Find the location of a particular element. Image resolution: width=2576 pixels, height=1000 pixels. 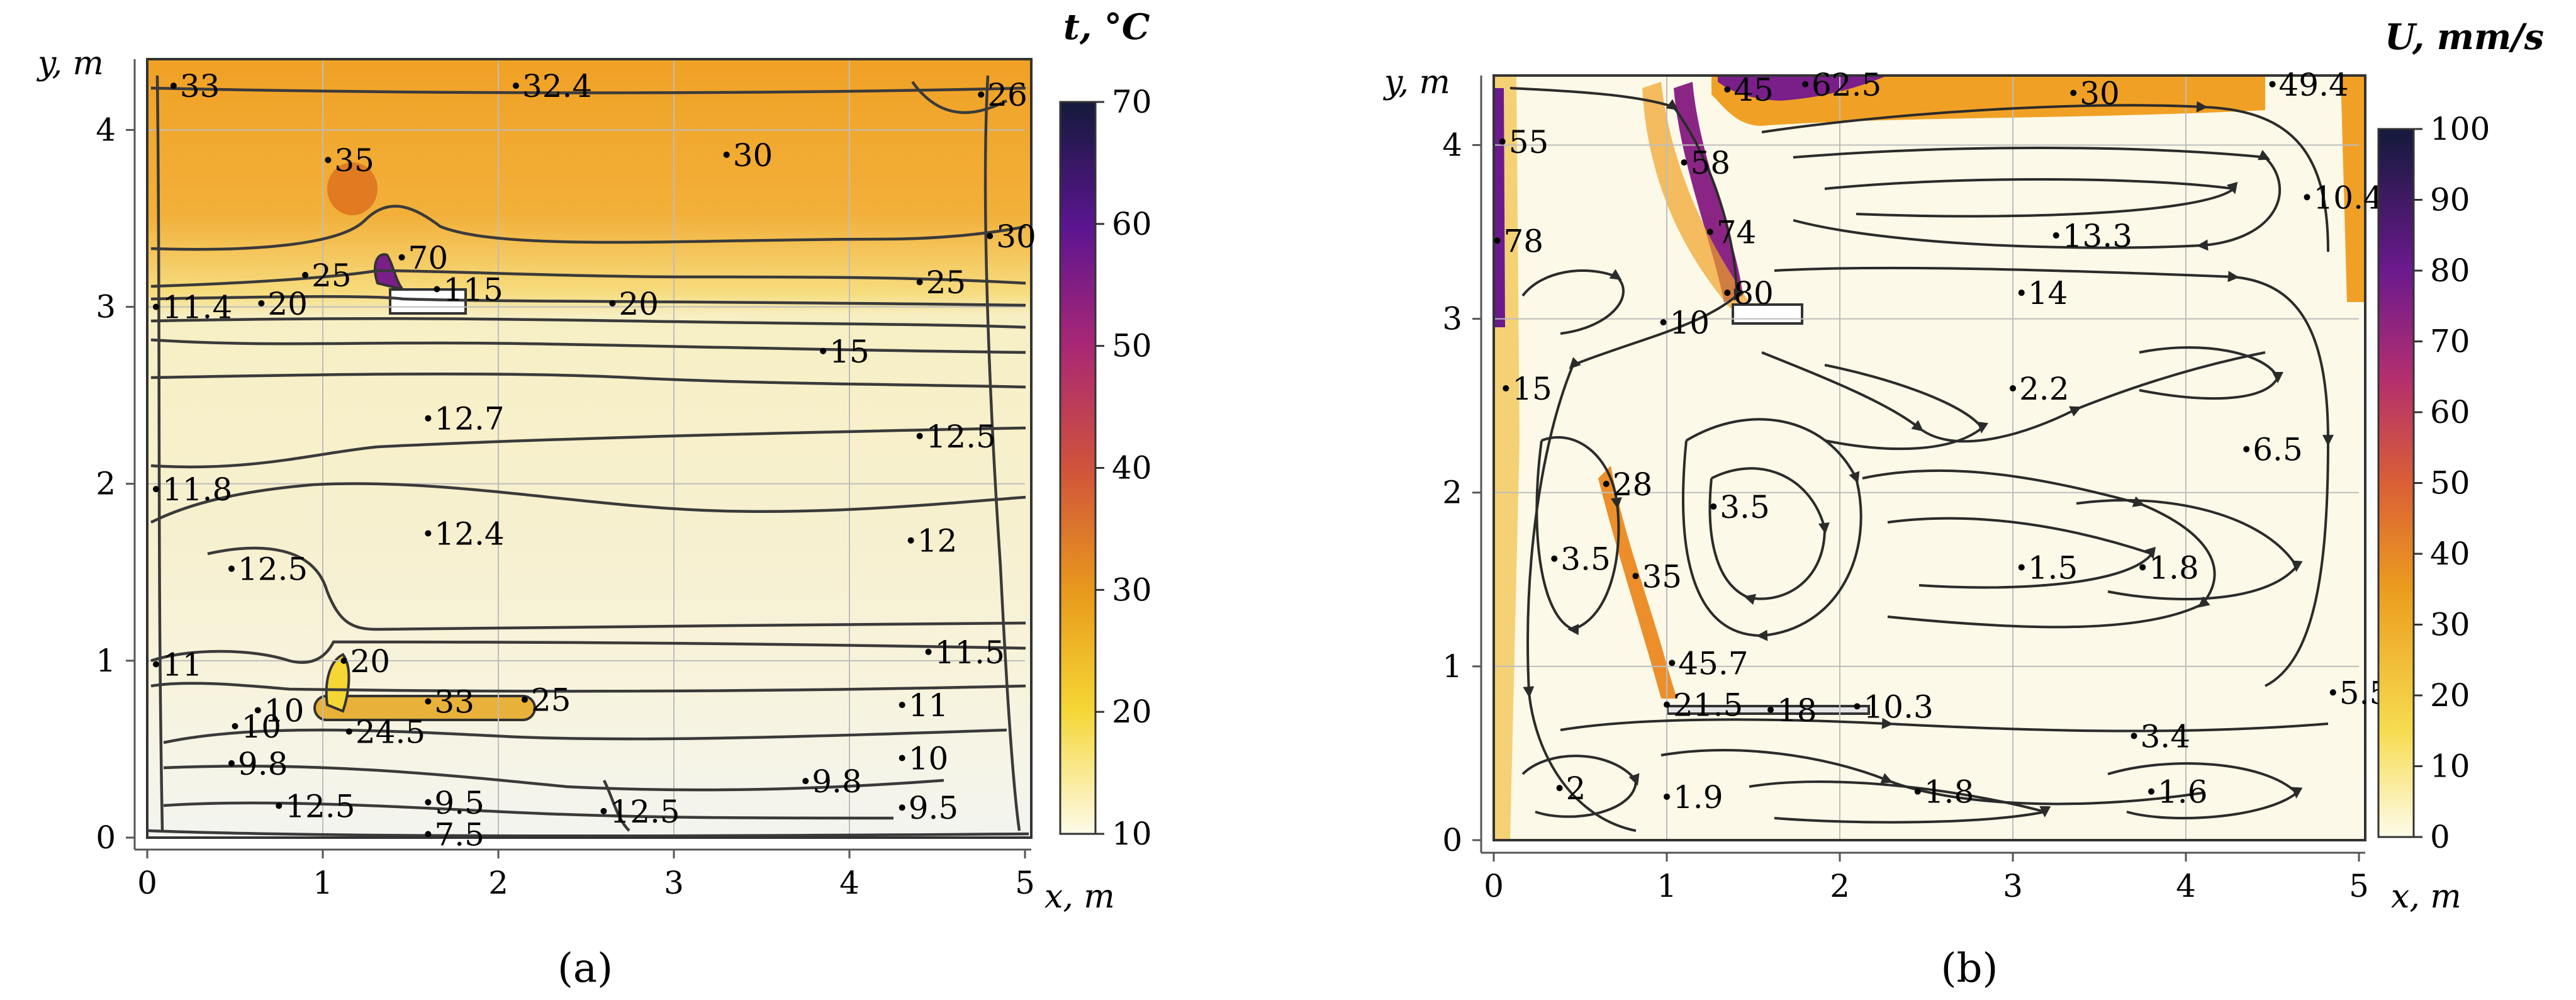

annotation-label: 15 is located at coordinates (1532, 389).